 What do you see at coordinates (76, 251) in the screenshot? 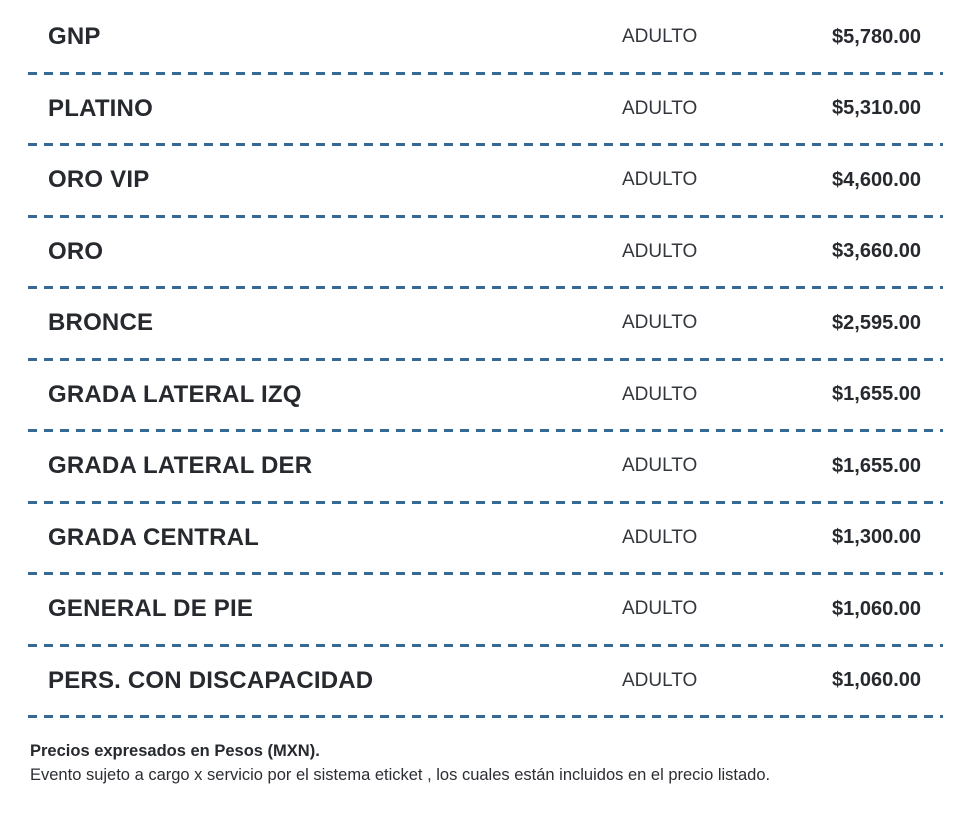
I see `zone-name: ORO` at bounding box center [76, 251].